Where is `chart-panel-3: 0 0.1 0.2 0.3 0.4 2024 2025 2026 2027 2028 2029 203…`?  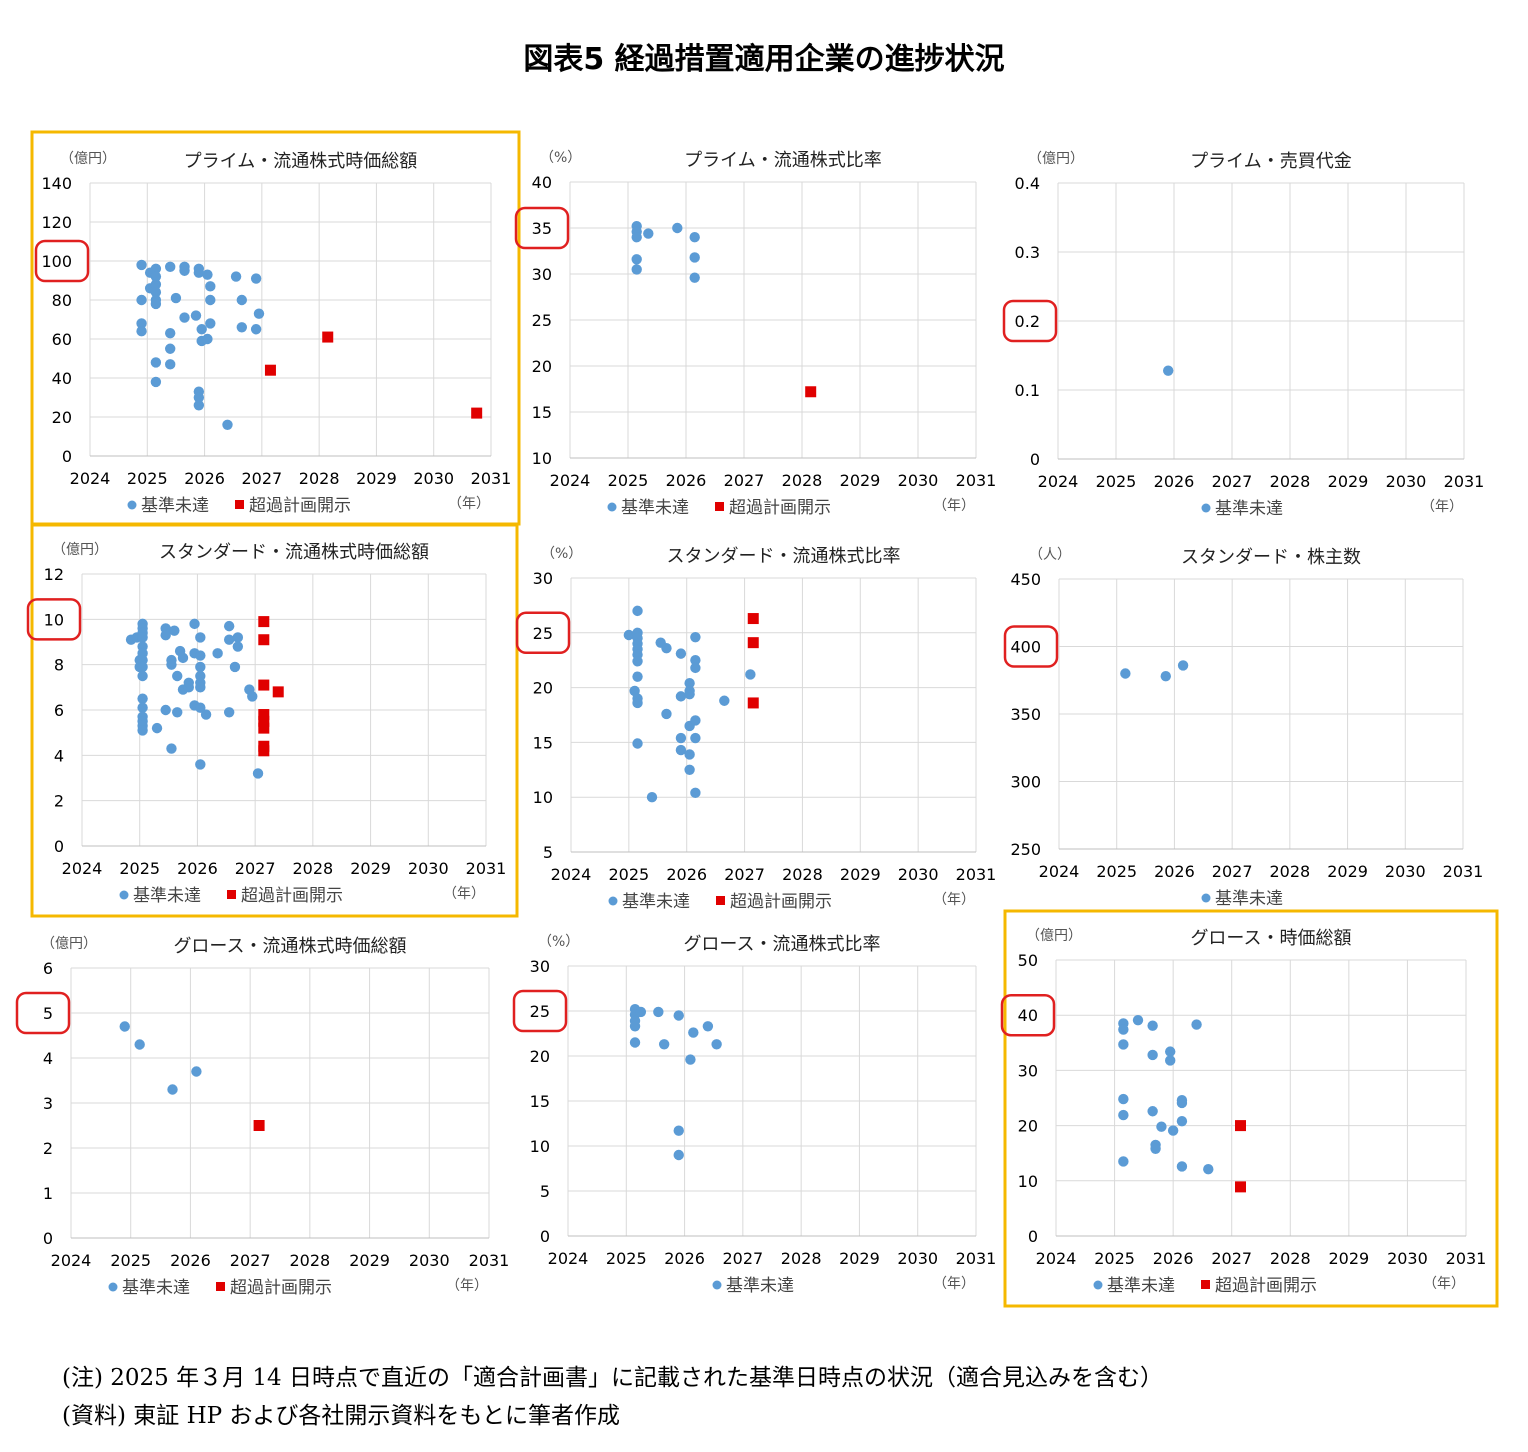 chart-panel-3: 0 0.1 0.2 0.3 0.4 2024 2025 2026 2027 2028 2029 203… is located at coordinates (1243, 335).